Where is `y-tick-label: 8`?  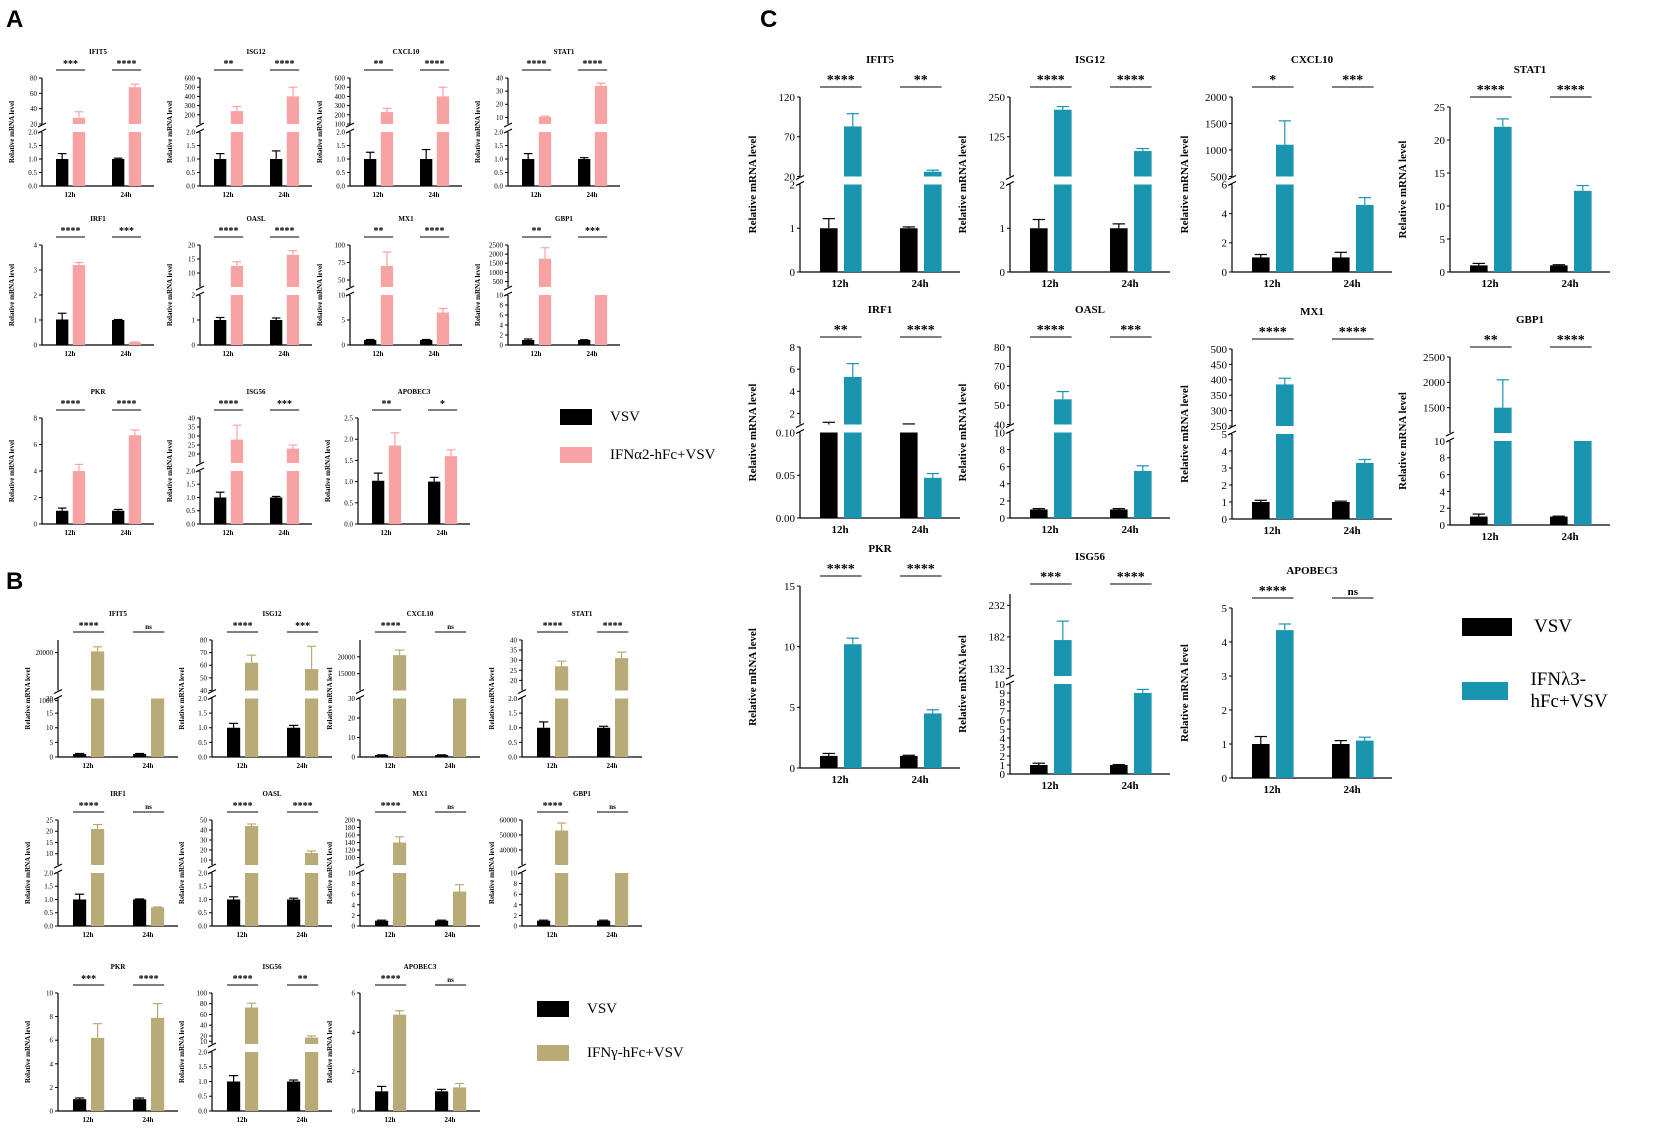
y-tick-label: 8 is located at coordinates (52, 1017).